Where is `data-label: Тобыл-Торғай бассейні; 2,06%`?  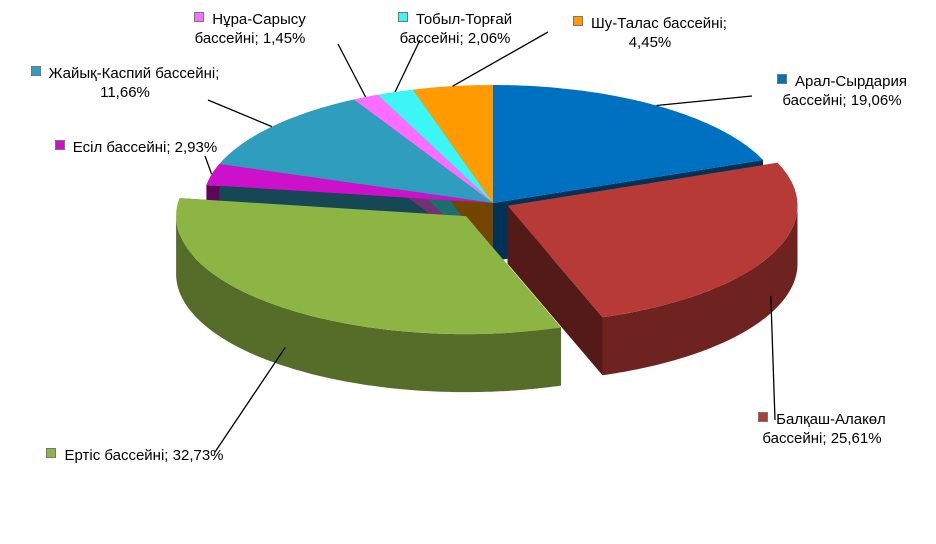 data-label: Тобыл-Торғай бассейні; 2,06% is located at coordinates (455, 29).